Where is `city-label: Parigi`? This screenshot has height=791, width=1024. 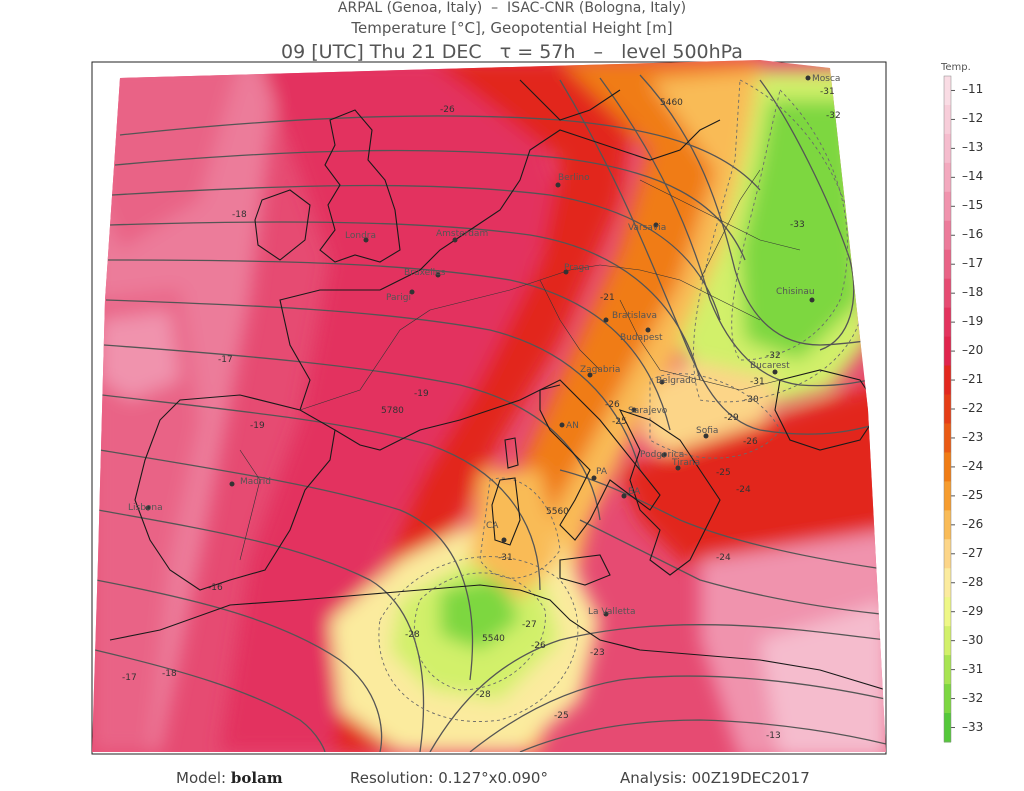
city-label: Parigi is located at coordinates (398, 298).